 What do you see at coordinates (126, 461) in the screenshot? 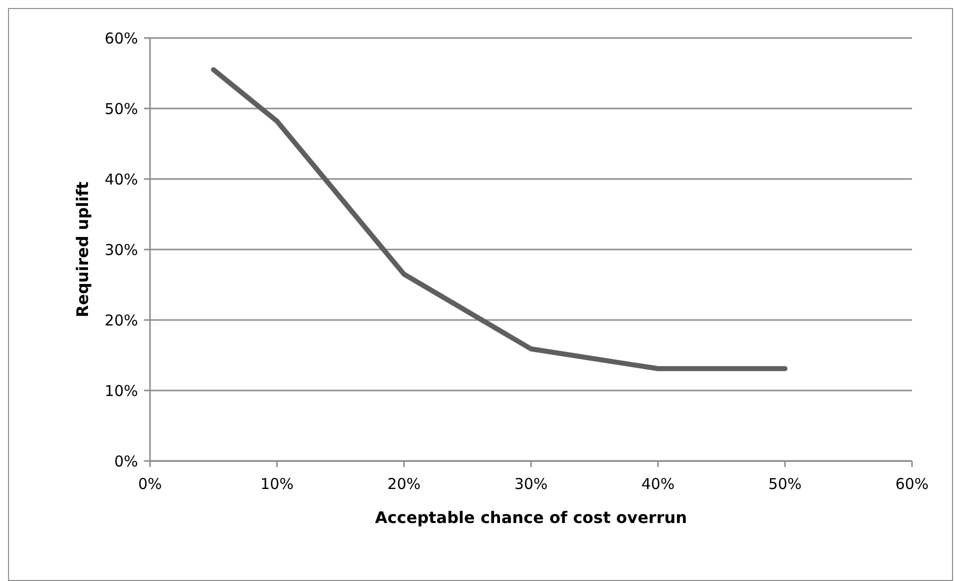
I see `y-tick-label: 0%` at bounding box center [126, 461].